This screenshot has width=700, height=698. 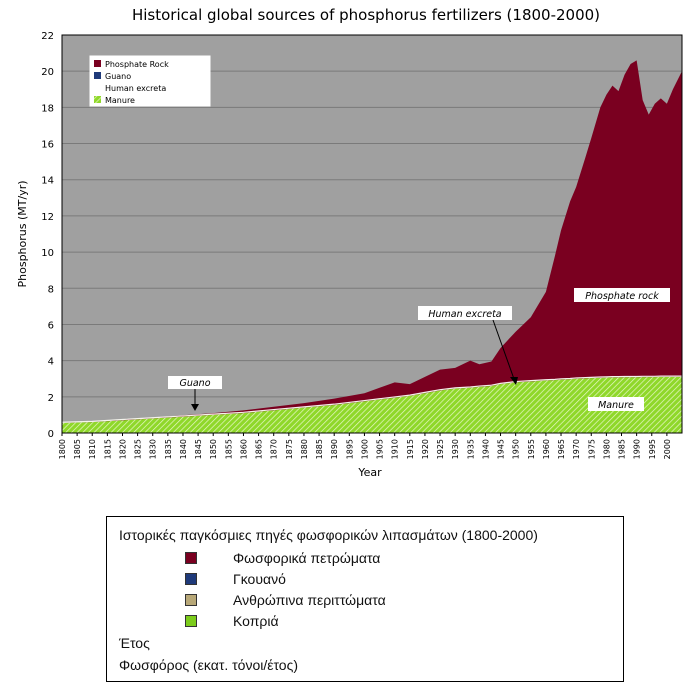 I want to click on x-tick-label: 1800, so click(x=62, y=449).